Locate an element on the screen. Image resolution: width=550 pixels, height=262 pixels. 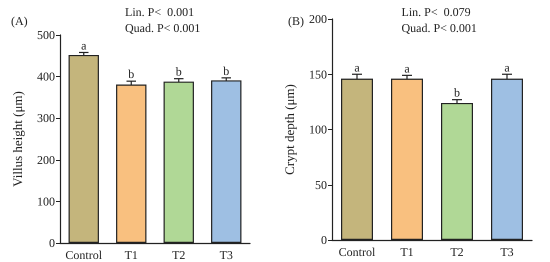
text: Lin. P< 0.001 is located at coordinates (159, 12).